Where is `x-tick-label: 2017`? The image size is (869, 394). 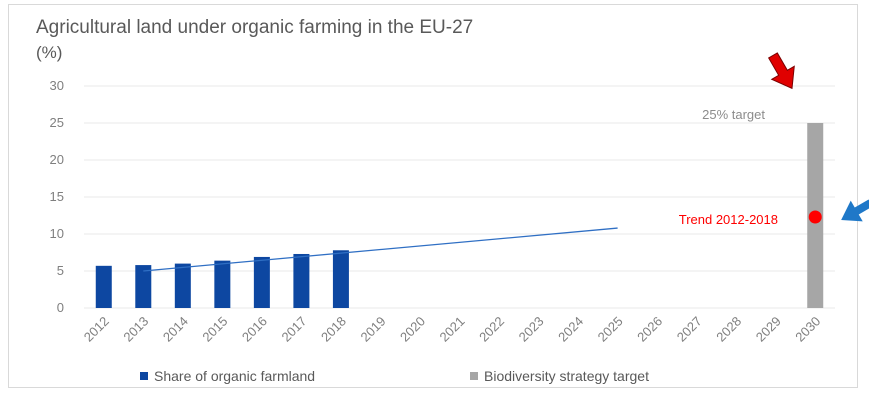 x-tick-label: 2017 is located at coordinates (293, 329).